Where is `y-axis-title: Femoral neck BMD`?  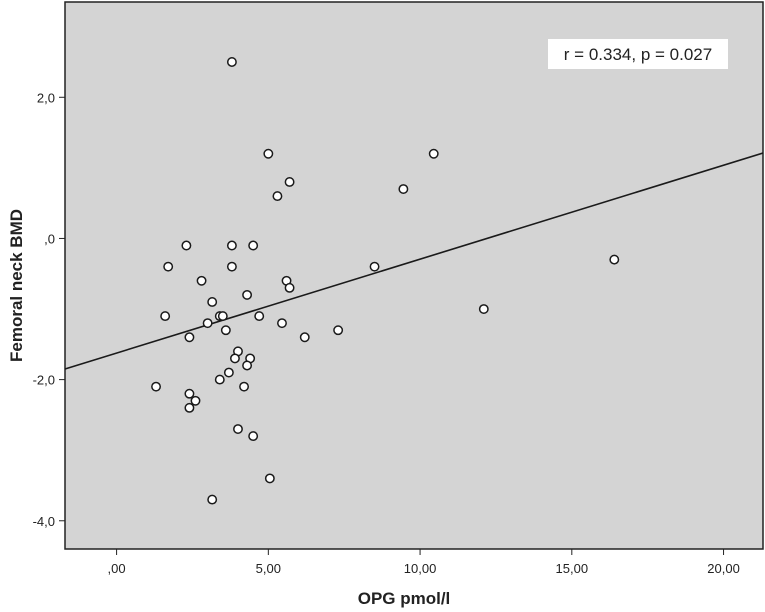 y-axis-title: Femoral neck BMD is located at coordinates (16, 285).